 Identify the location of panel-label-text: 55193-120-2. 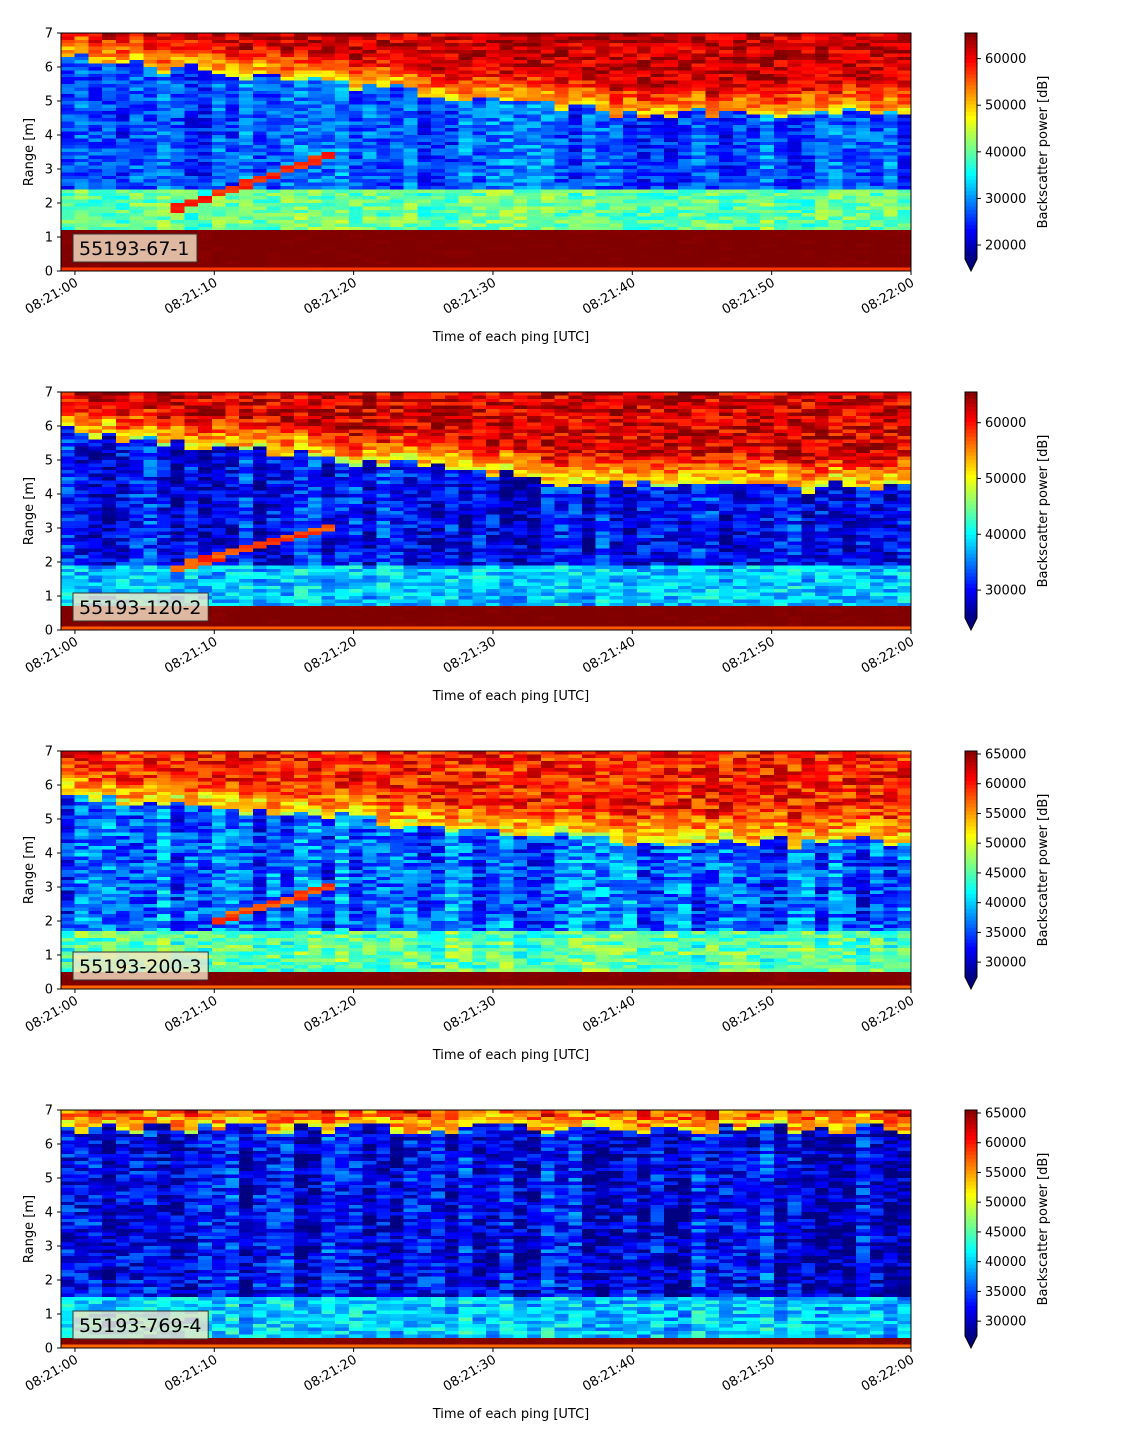
(140, 608).